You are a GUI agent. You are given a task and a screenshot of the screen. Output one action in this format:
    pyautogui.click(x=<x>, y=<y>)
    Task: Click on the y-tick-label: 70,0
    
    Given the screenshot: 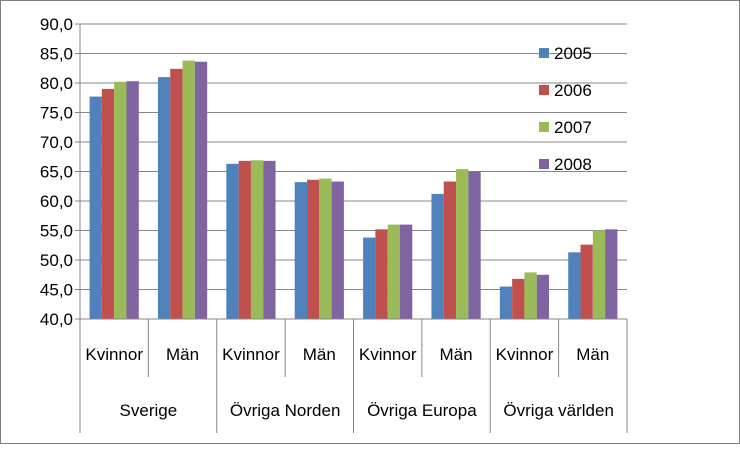 What is the action you would take?
    pyautogui.click(x=56, y=142)
    